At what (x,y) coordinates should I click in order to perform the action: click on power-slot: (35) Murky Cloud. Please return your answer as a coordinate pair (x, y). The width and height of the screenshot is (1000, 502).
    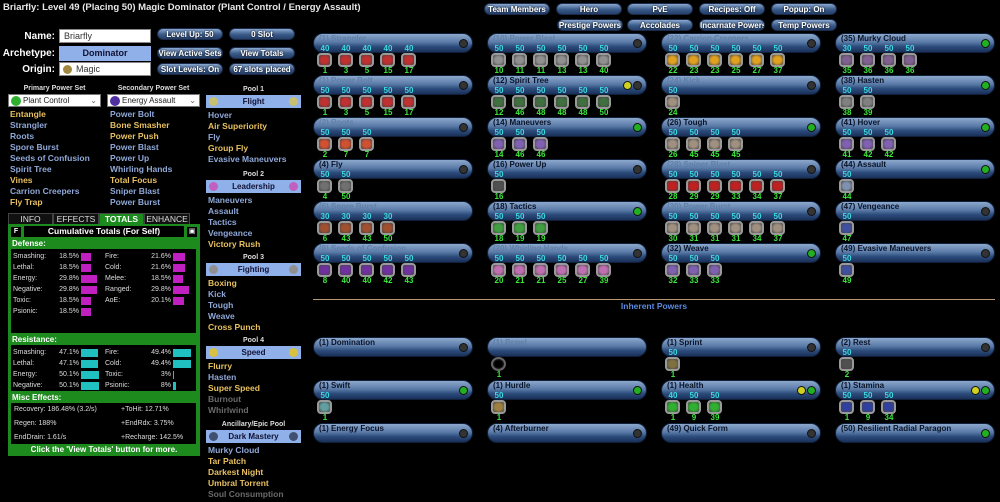
    Looking at the image, I should click on (915, 43).